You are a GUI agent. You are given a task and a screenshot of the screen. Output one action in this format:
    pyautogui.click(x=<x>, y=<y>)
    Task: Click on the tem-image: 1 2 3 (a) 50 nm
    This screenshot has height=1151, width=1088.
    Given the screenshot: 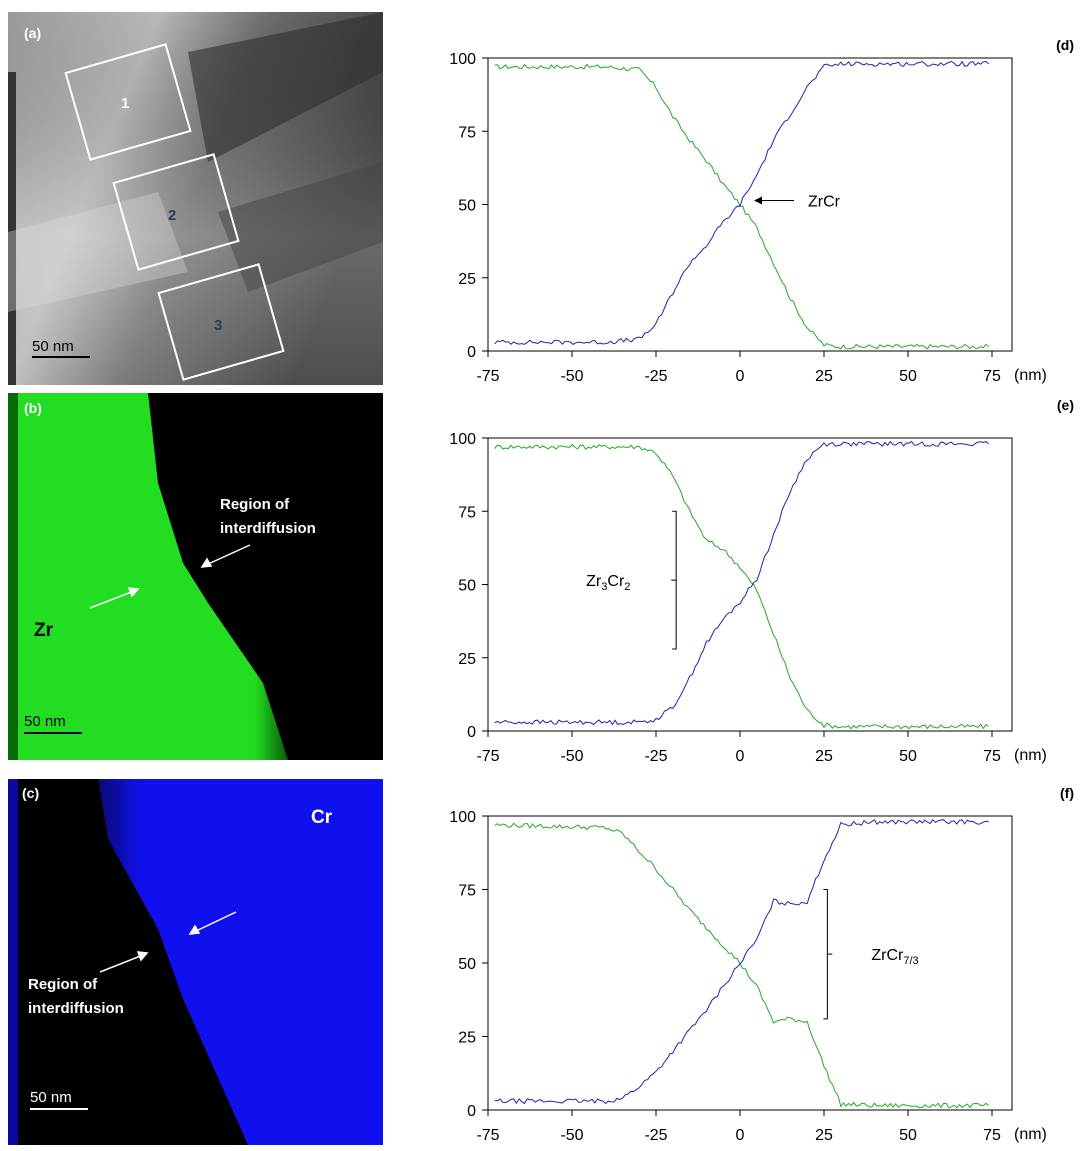 What is the action you would take?
    pyautogui.click(x=195, y=198)
    